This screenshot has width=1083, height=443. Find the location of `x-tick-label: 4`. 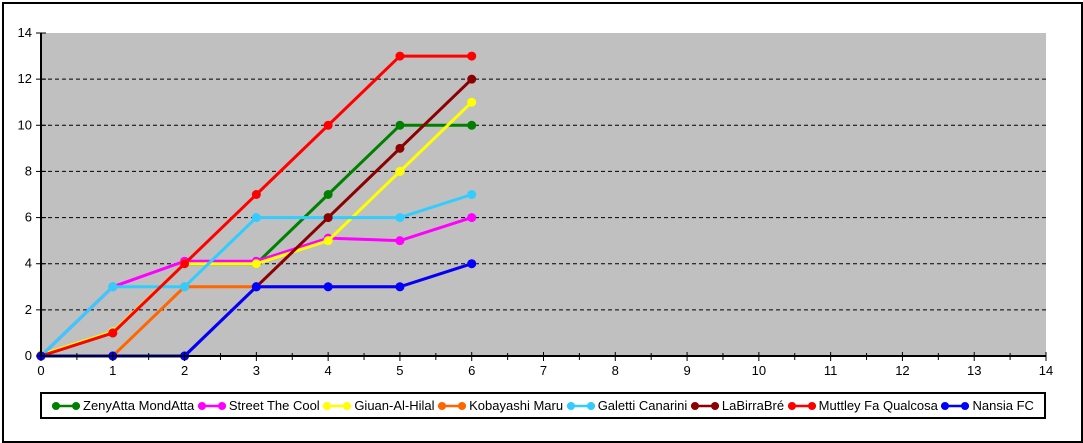

x-tick-label: 4 is located at coordinates (328, 370).